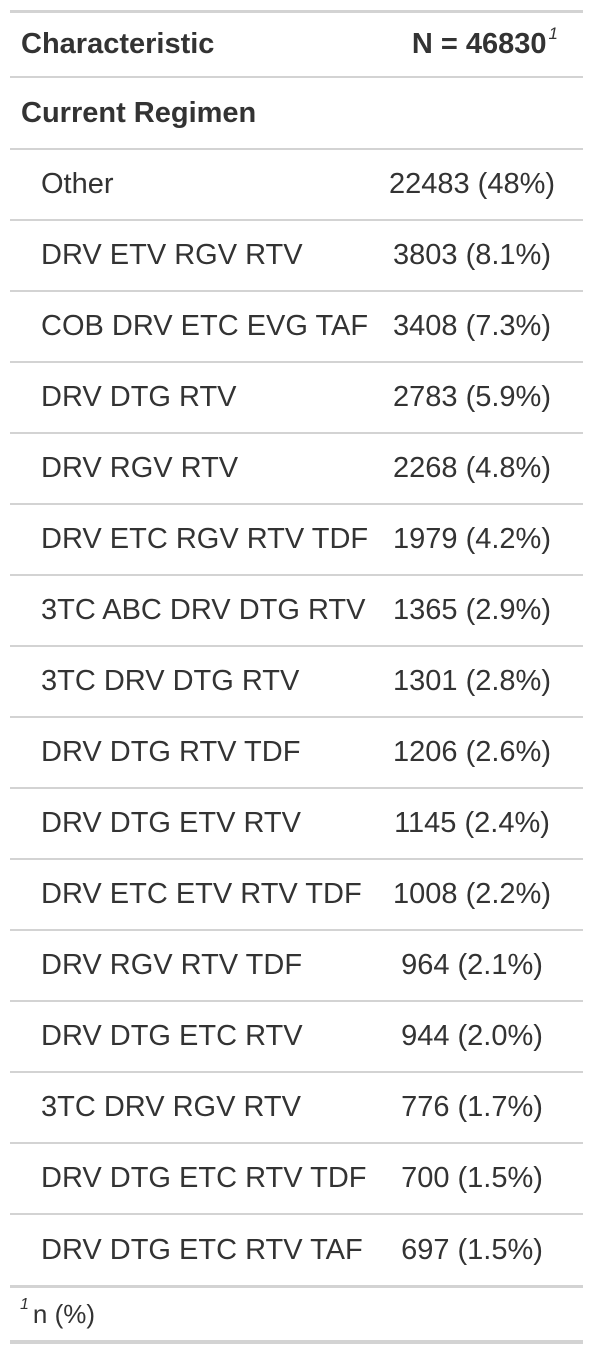 The height and width of the screenshot is (1372, 594). What do you see at coordinates (296, 1342) in the screenshot?
I see `table-final-rule` at bounding box center [296, 1342].